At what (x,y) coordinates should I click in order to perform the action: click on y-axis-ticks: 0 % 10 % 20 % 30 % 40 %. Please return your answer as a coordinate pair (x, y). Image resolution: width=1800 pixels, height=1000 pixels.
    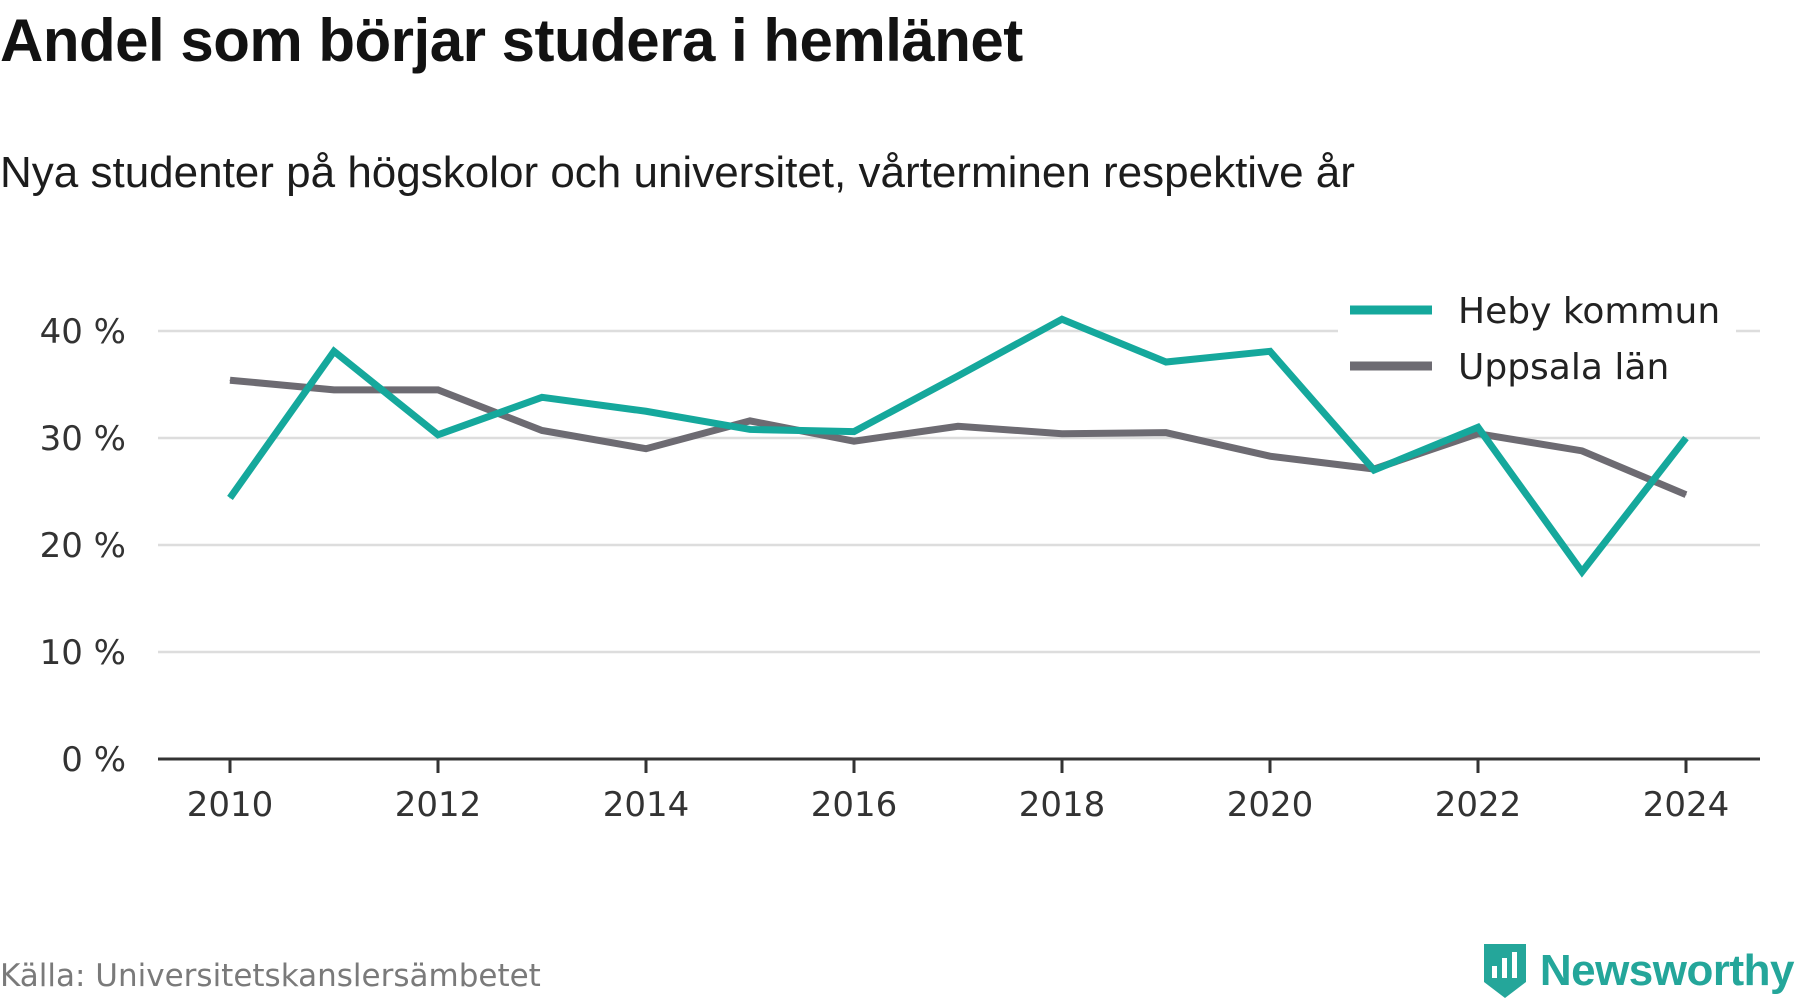
    Looking at the image, I should click on (83, 546).